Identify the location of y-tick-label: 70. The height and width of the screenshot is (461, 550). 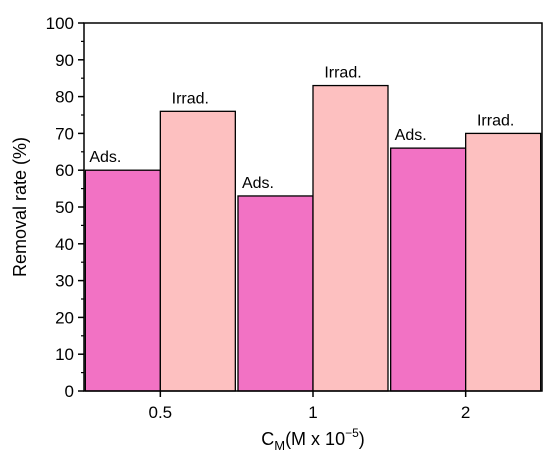
(64, 133).